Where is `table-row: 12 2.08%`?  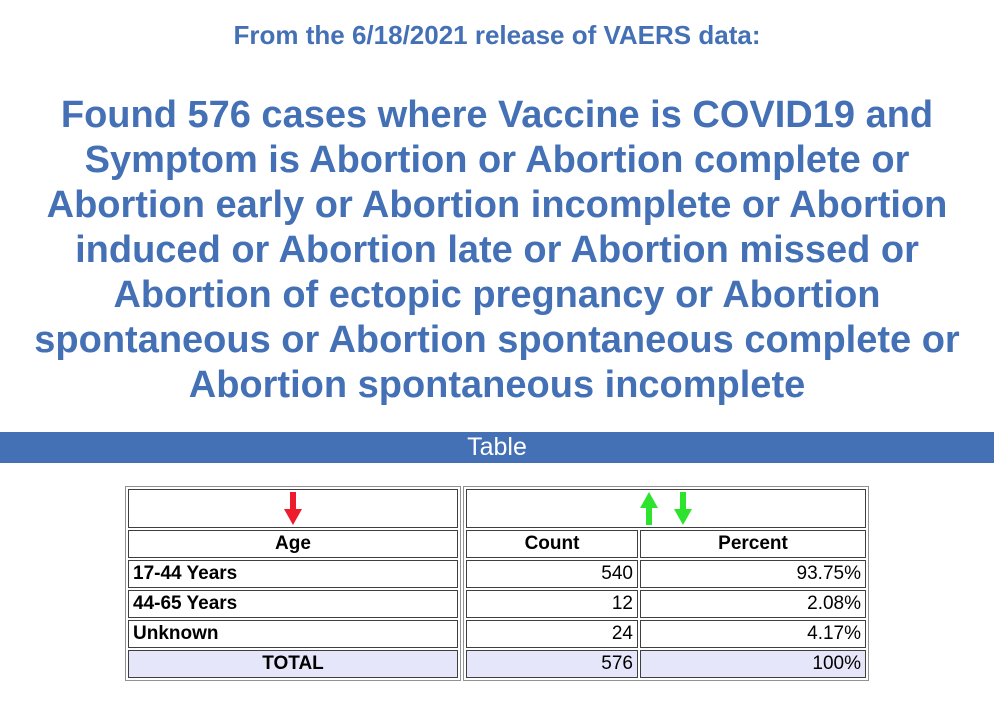 table-row: 12 2.08% is located at coordinates (666, 604).